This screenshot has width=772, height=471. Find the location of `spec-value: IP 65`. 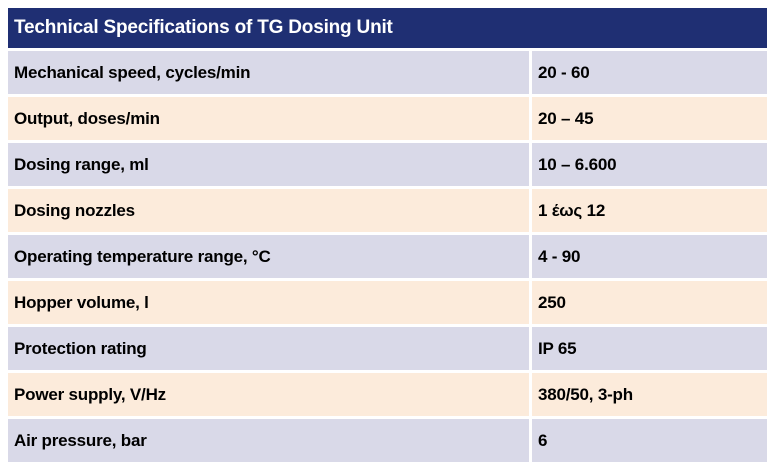

spec-value: IP 65 is located at coordinates (649, 348).